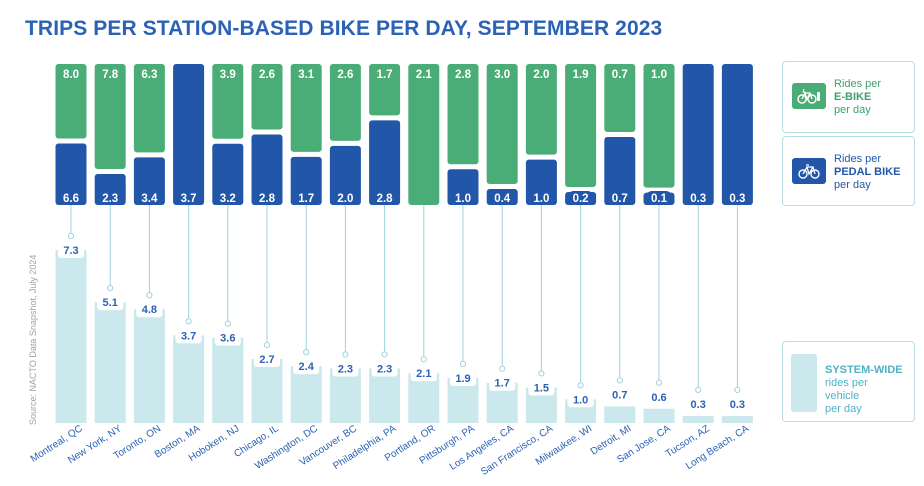 The width and height of the screenshot is (924, 486). I want to click on ebike-value-label: 0.7, so click(620, 75).